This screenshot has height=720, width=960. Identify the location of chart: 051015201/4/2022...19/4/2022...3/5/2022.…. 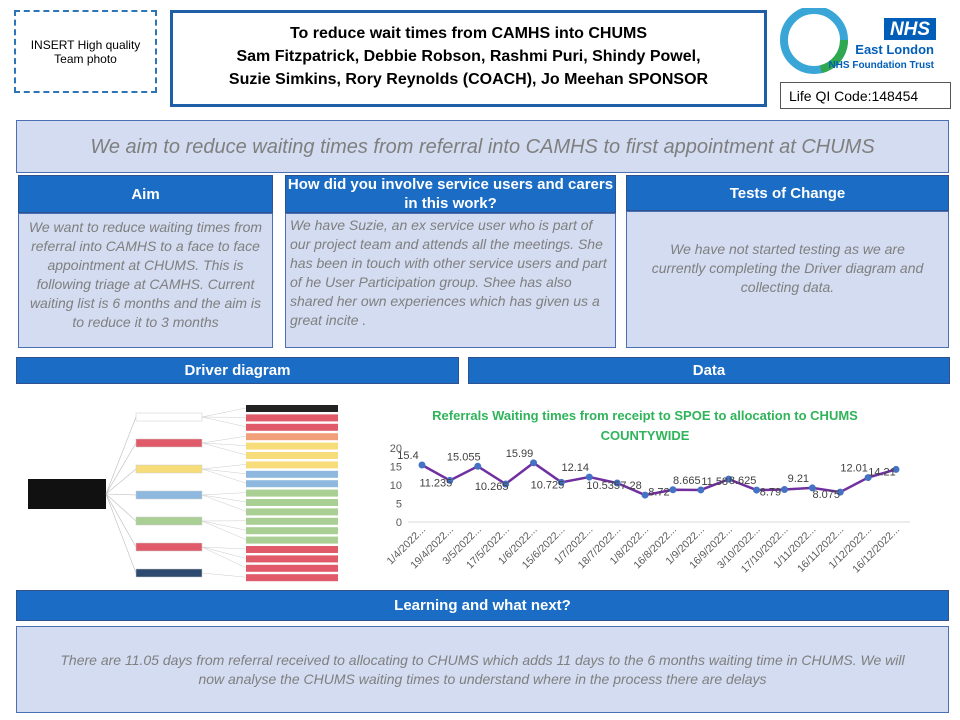
(647, 509).